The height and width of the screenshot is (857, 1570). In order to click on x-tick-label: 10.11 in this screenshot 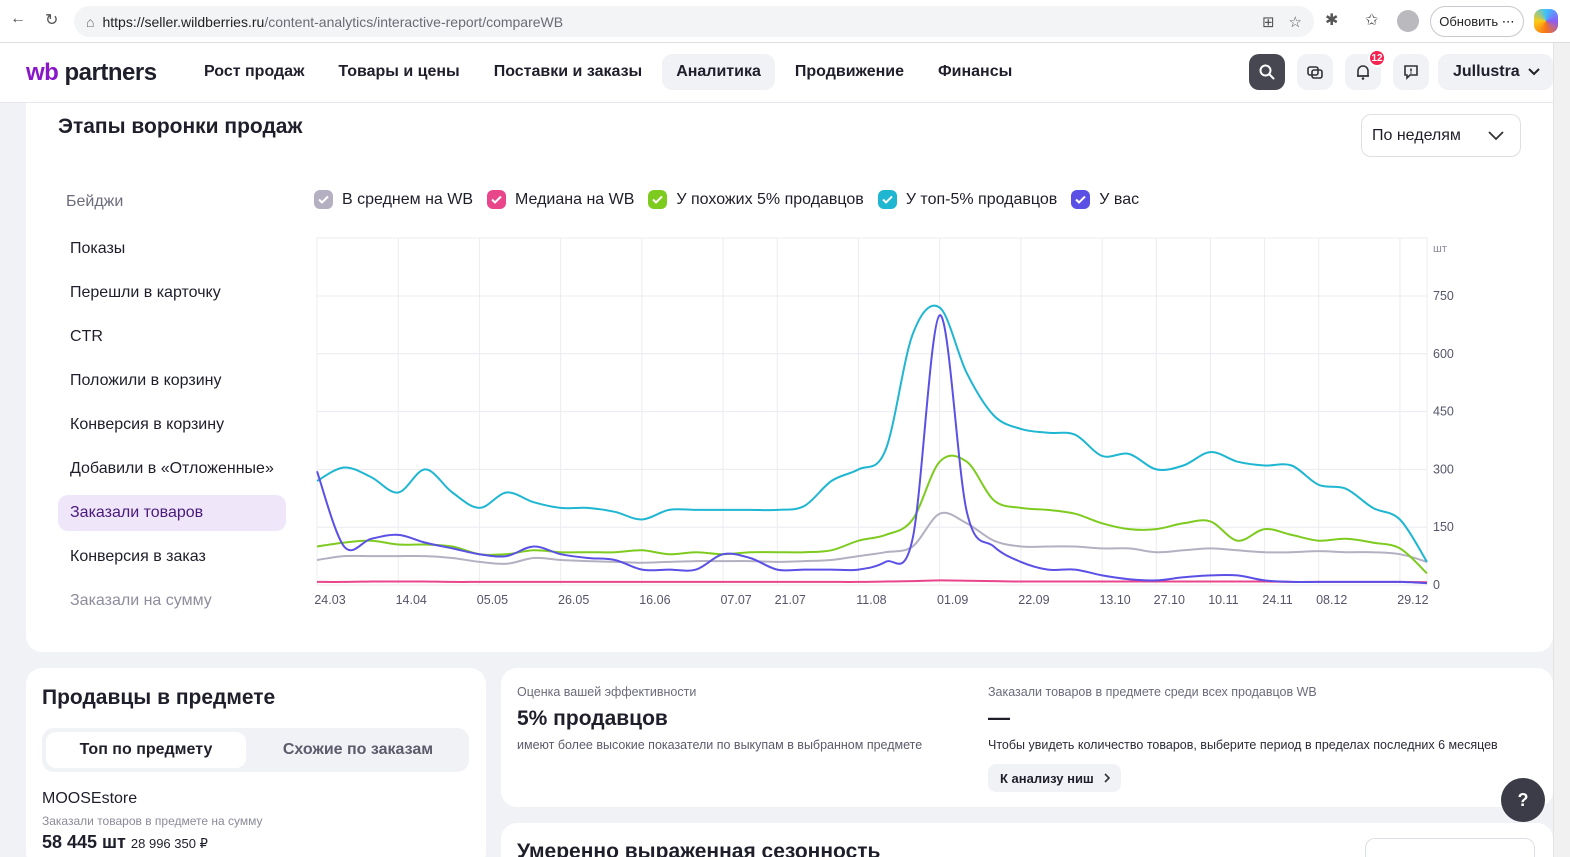, I will do `click(1223, 600)`.